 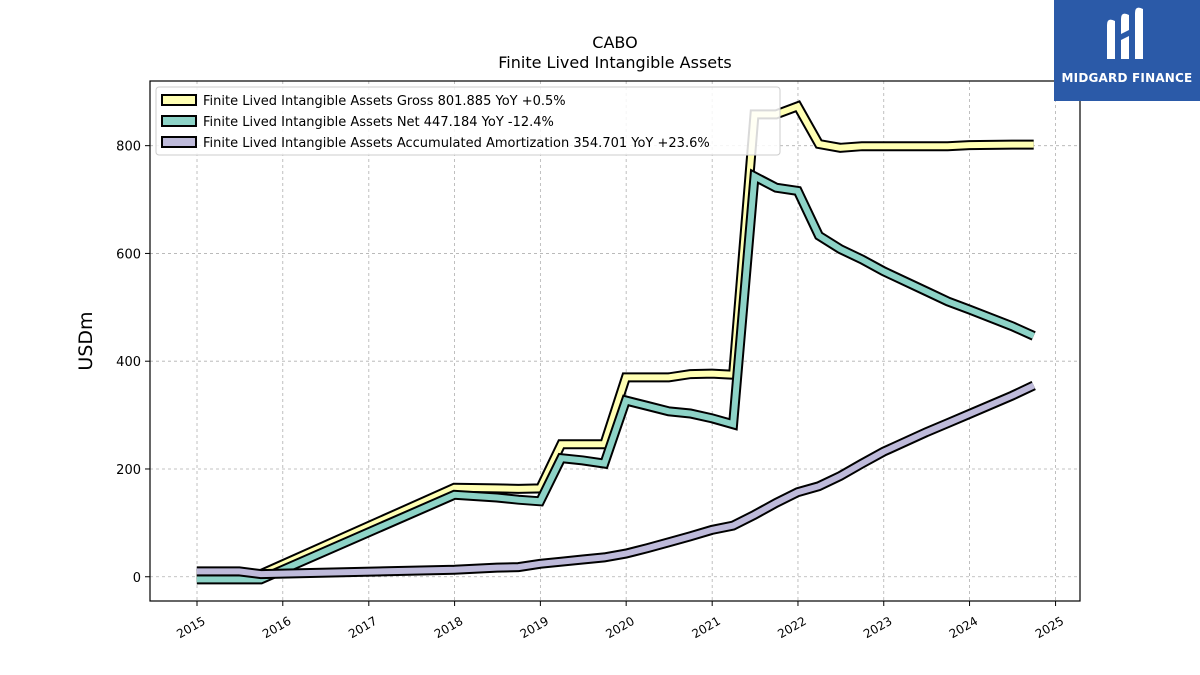 What do you see at coordinates (791, 627) in the screenshot?
I see `x-tick-label: 2022` at bounding box center [791, 627].